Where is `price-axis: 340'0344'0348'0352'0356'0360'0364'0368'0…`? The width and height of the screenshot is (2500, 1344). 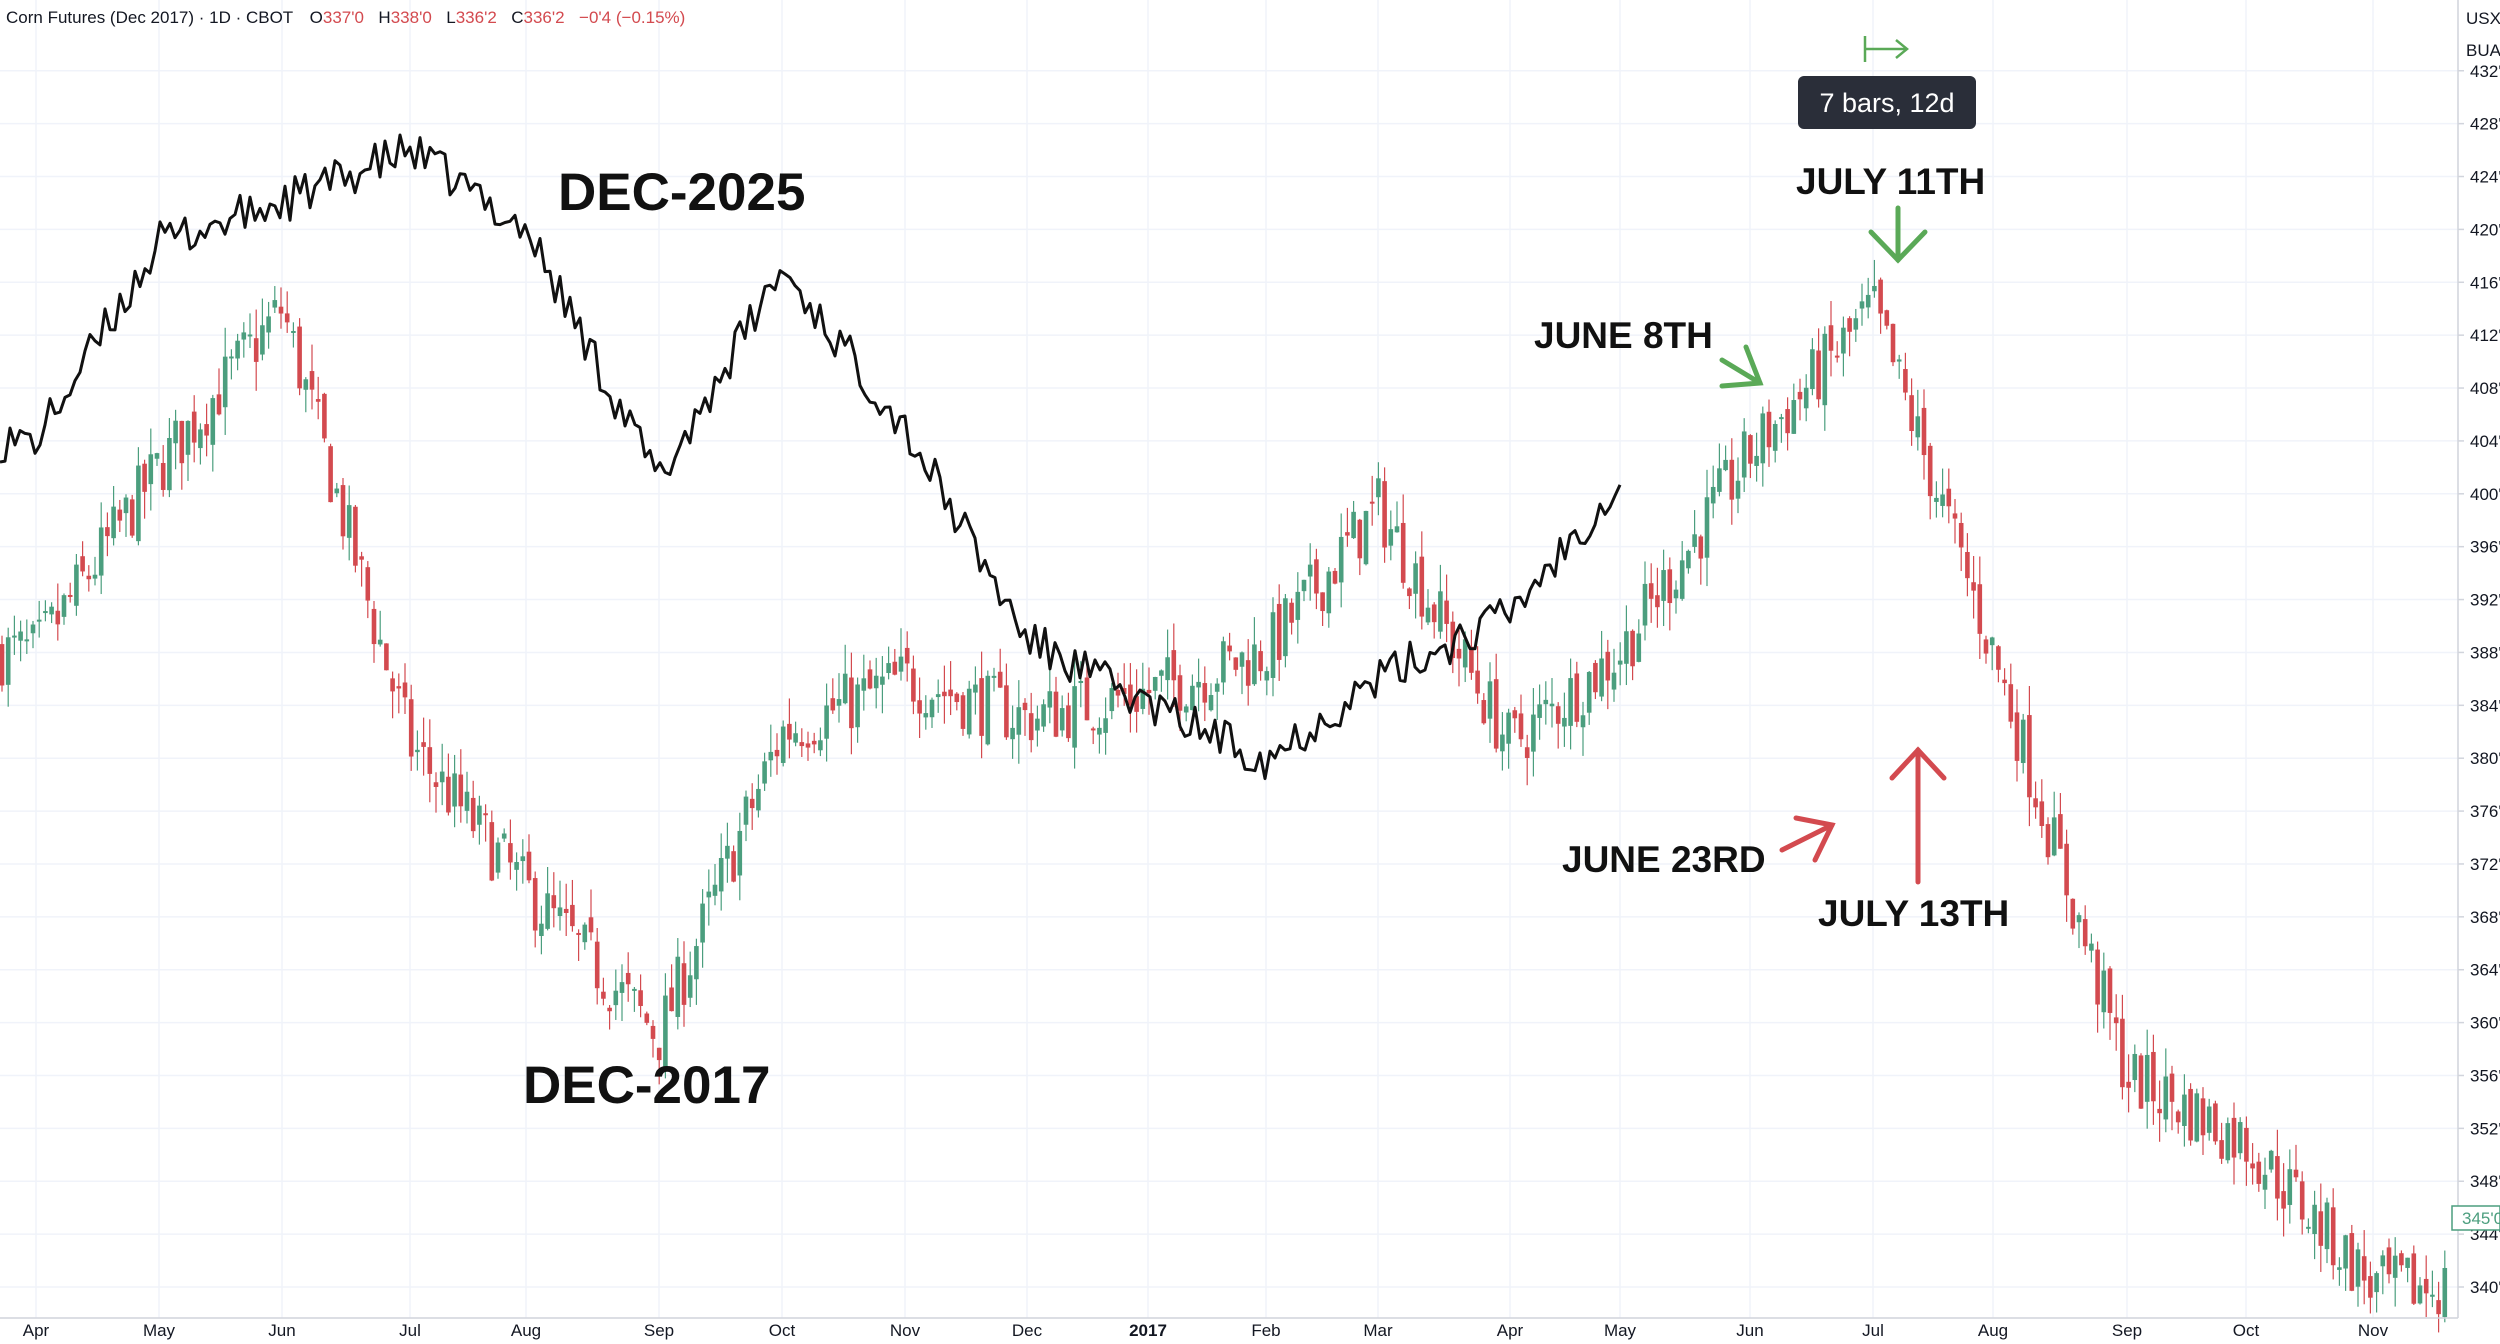
price-axis: 340'0344'0348'0352'0356'0360'0364'0368'0… is located at coordinates (2479, 679).